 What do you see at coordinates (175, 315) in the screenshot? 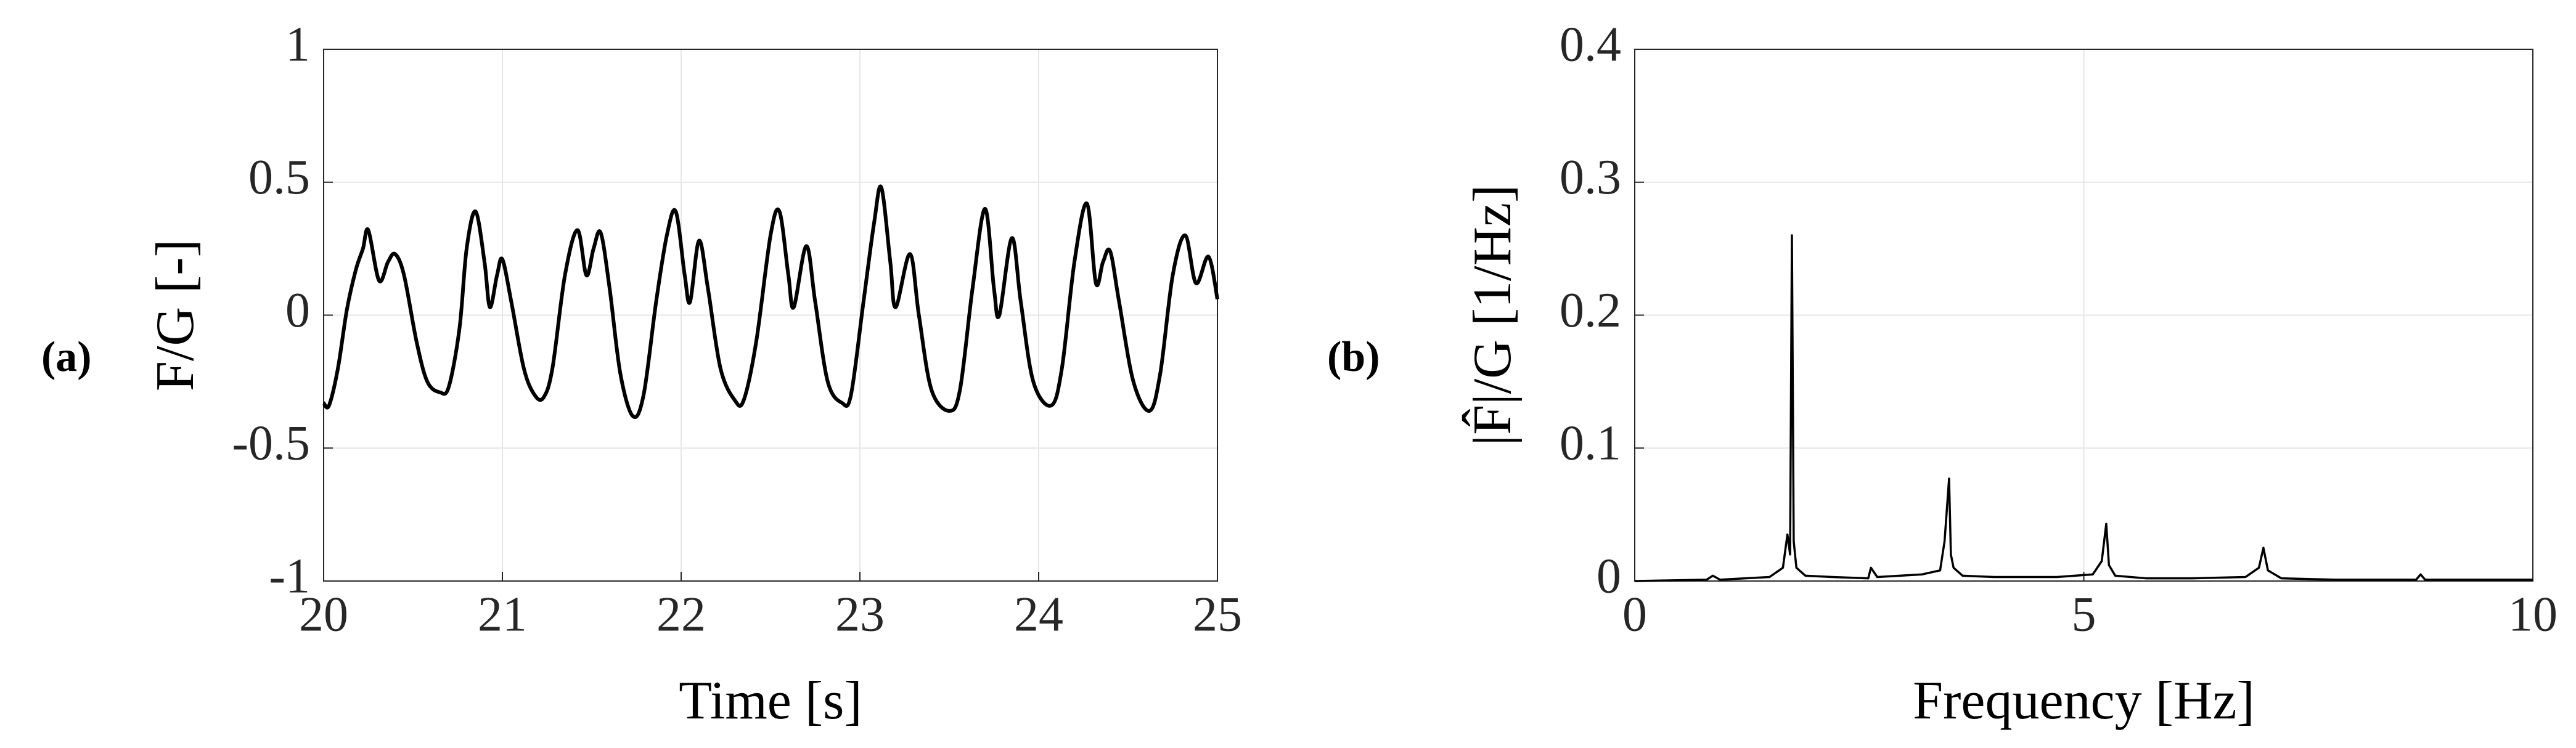
I see `y-axis-label: F/G [-]` at bounding box center [175, 315].